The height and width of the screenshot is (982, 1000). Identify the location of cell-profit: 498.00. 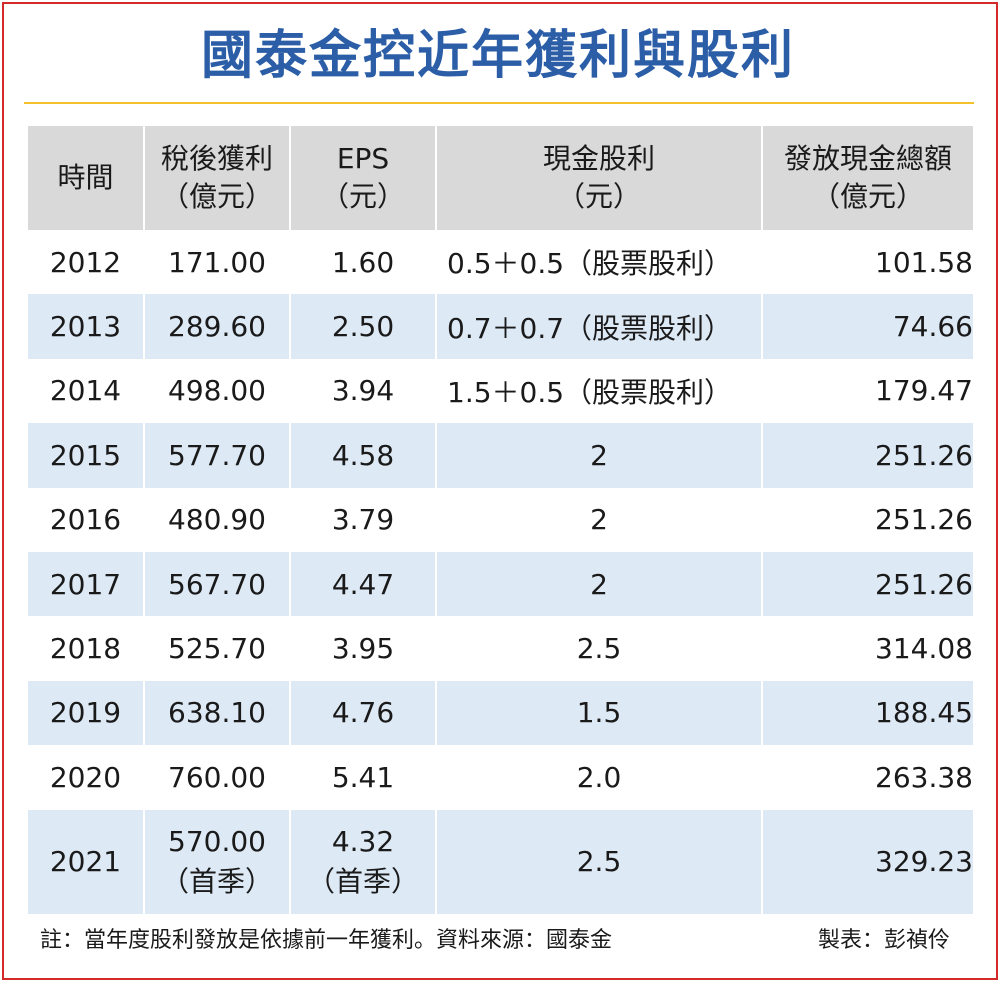
(217, 391).